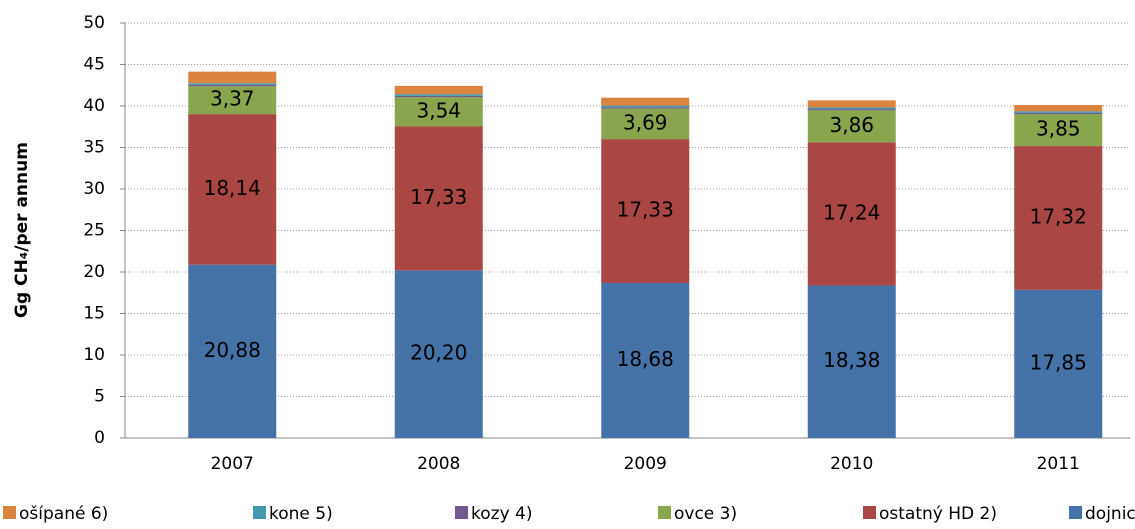 The height and width of the screenshot is (529, 1135). Describe the element at coordinates (94, 65) in the screenshot. I see `y-tick-label: 45` at that location.